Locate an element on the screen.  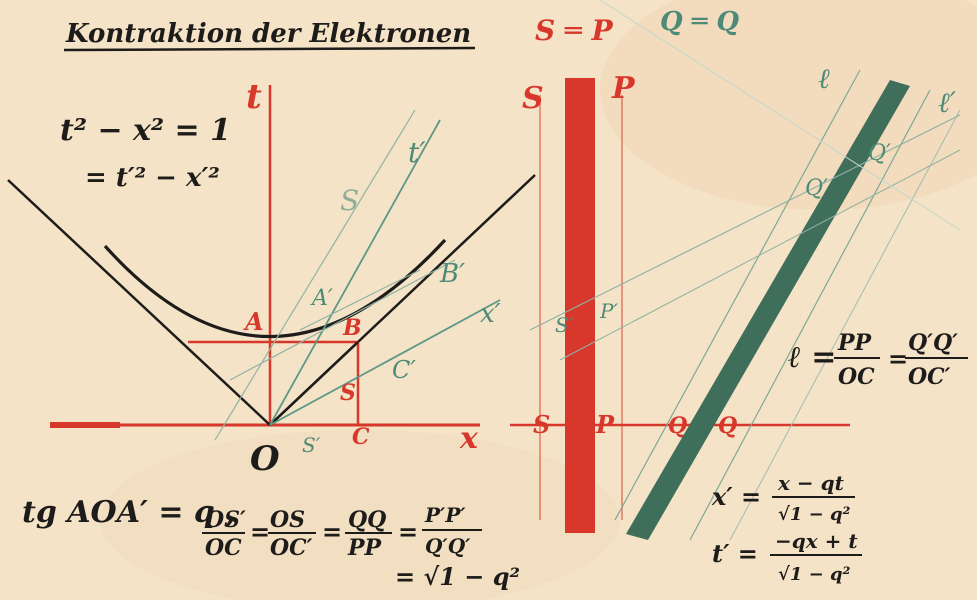
q-equals-q-label: Q ═ Q is located at coordinates (699, 22).